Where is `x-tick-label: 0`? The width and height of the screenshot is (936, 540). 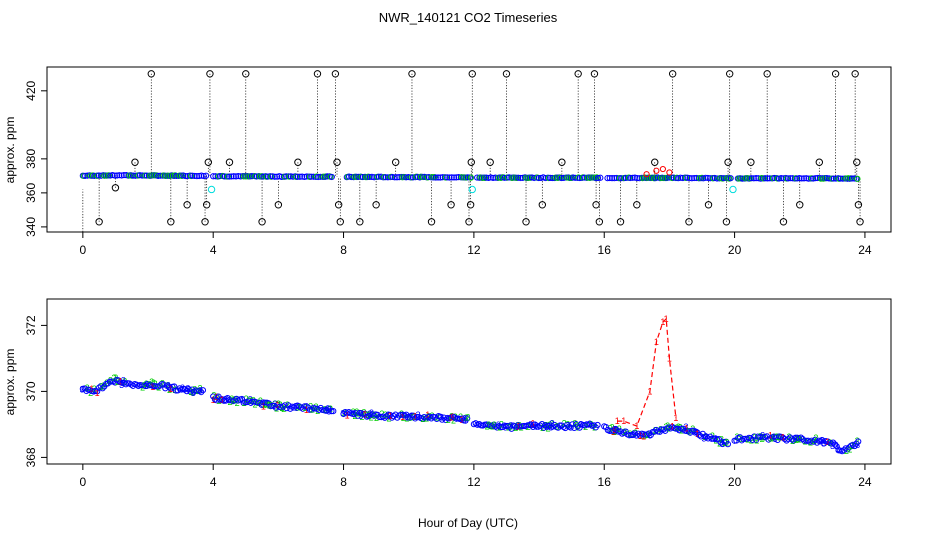
x-tick-label: 0 is located at coordinates (83, 250).